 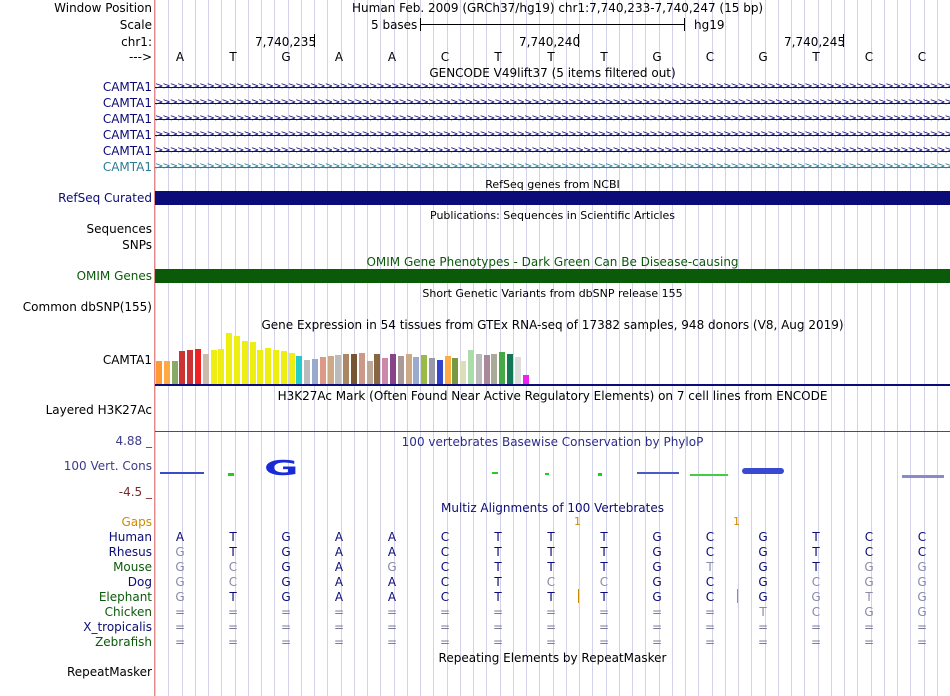 What do you see at coordinates (139, 582) in the screenshot?
I see `species-label: Dog` at bounding box center [139, 582].